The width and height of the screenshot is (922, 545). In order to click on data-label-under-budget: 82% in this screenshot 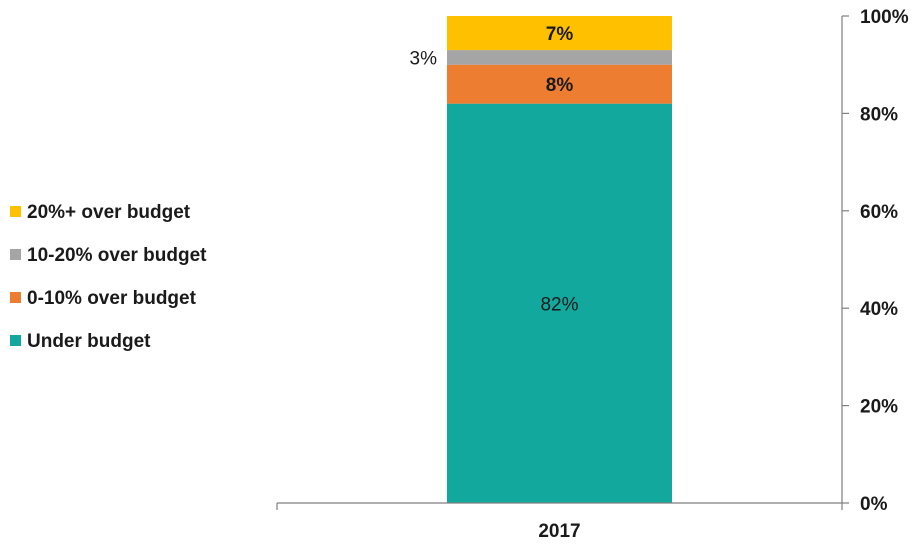, I will do `click(559, 304)`.